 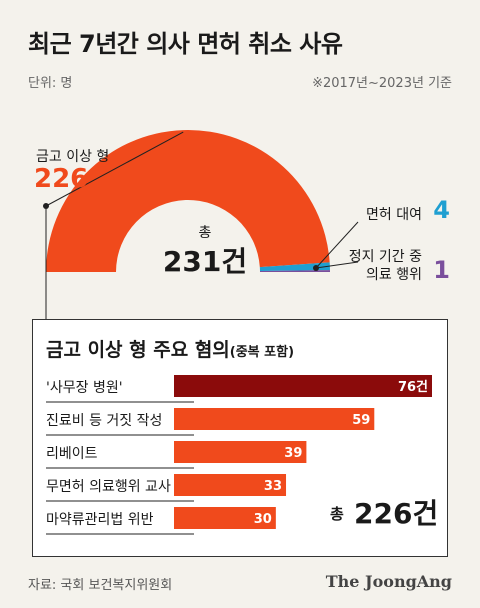 What do you see at coordinates (388, 581) in the screenshot?
I see `brand-logo: The JoongAng` at bounding box center [388, 581].